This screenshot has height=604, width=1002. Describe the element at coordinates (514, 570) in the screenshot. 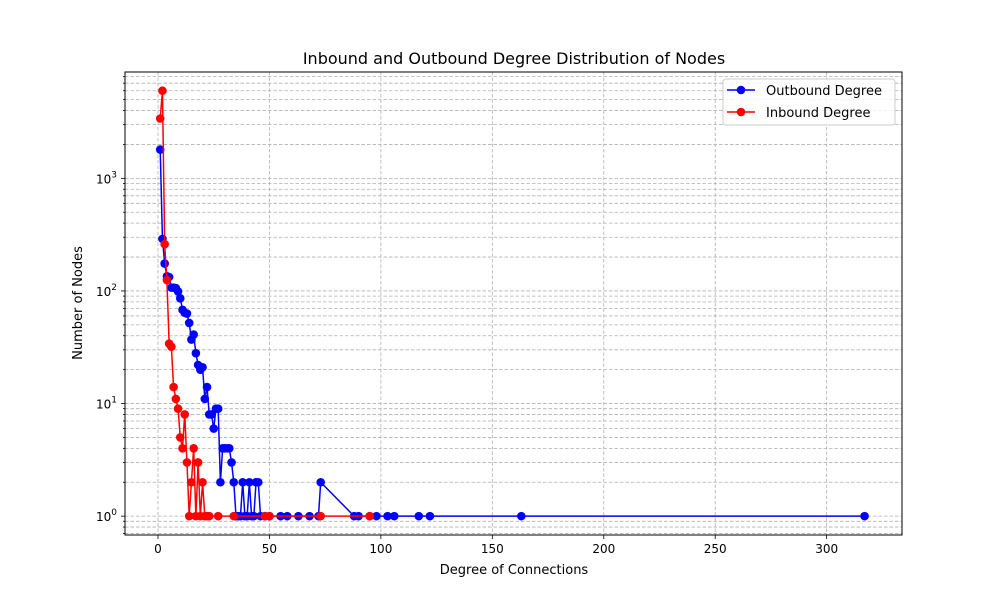

I see `x-axis-label: Degree of Connections` at that location.